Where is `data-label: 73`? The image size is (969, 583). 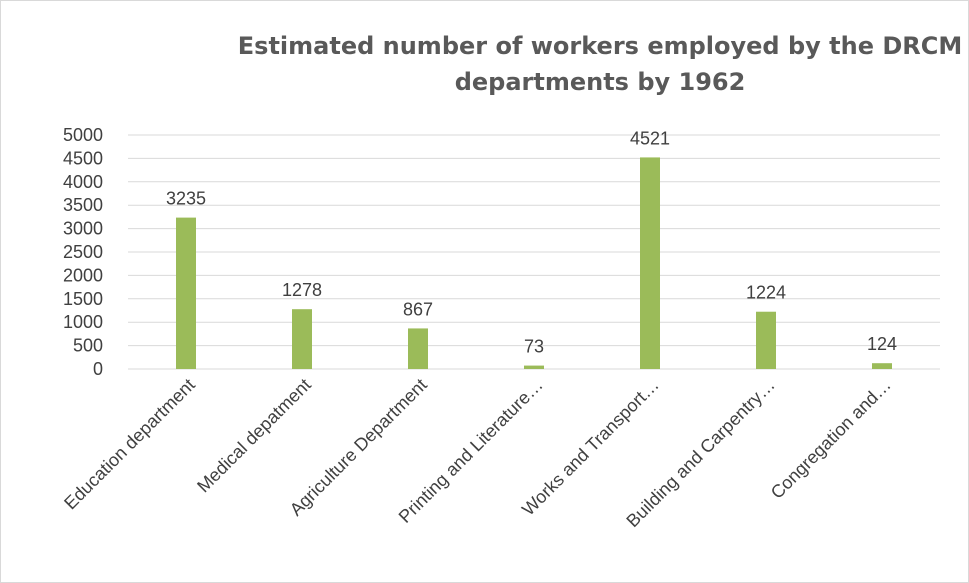 data-label: 73 is located at coordinates (534, 347).